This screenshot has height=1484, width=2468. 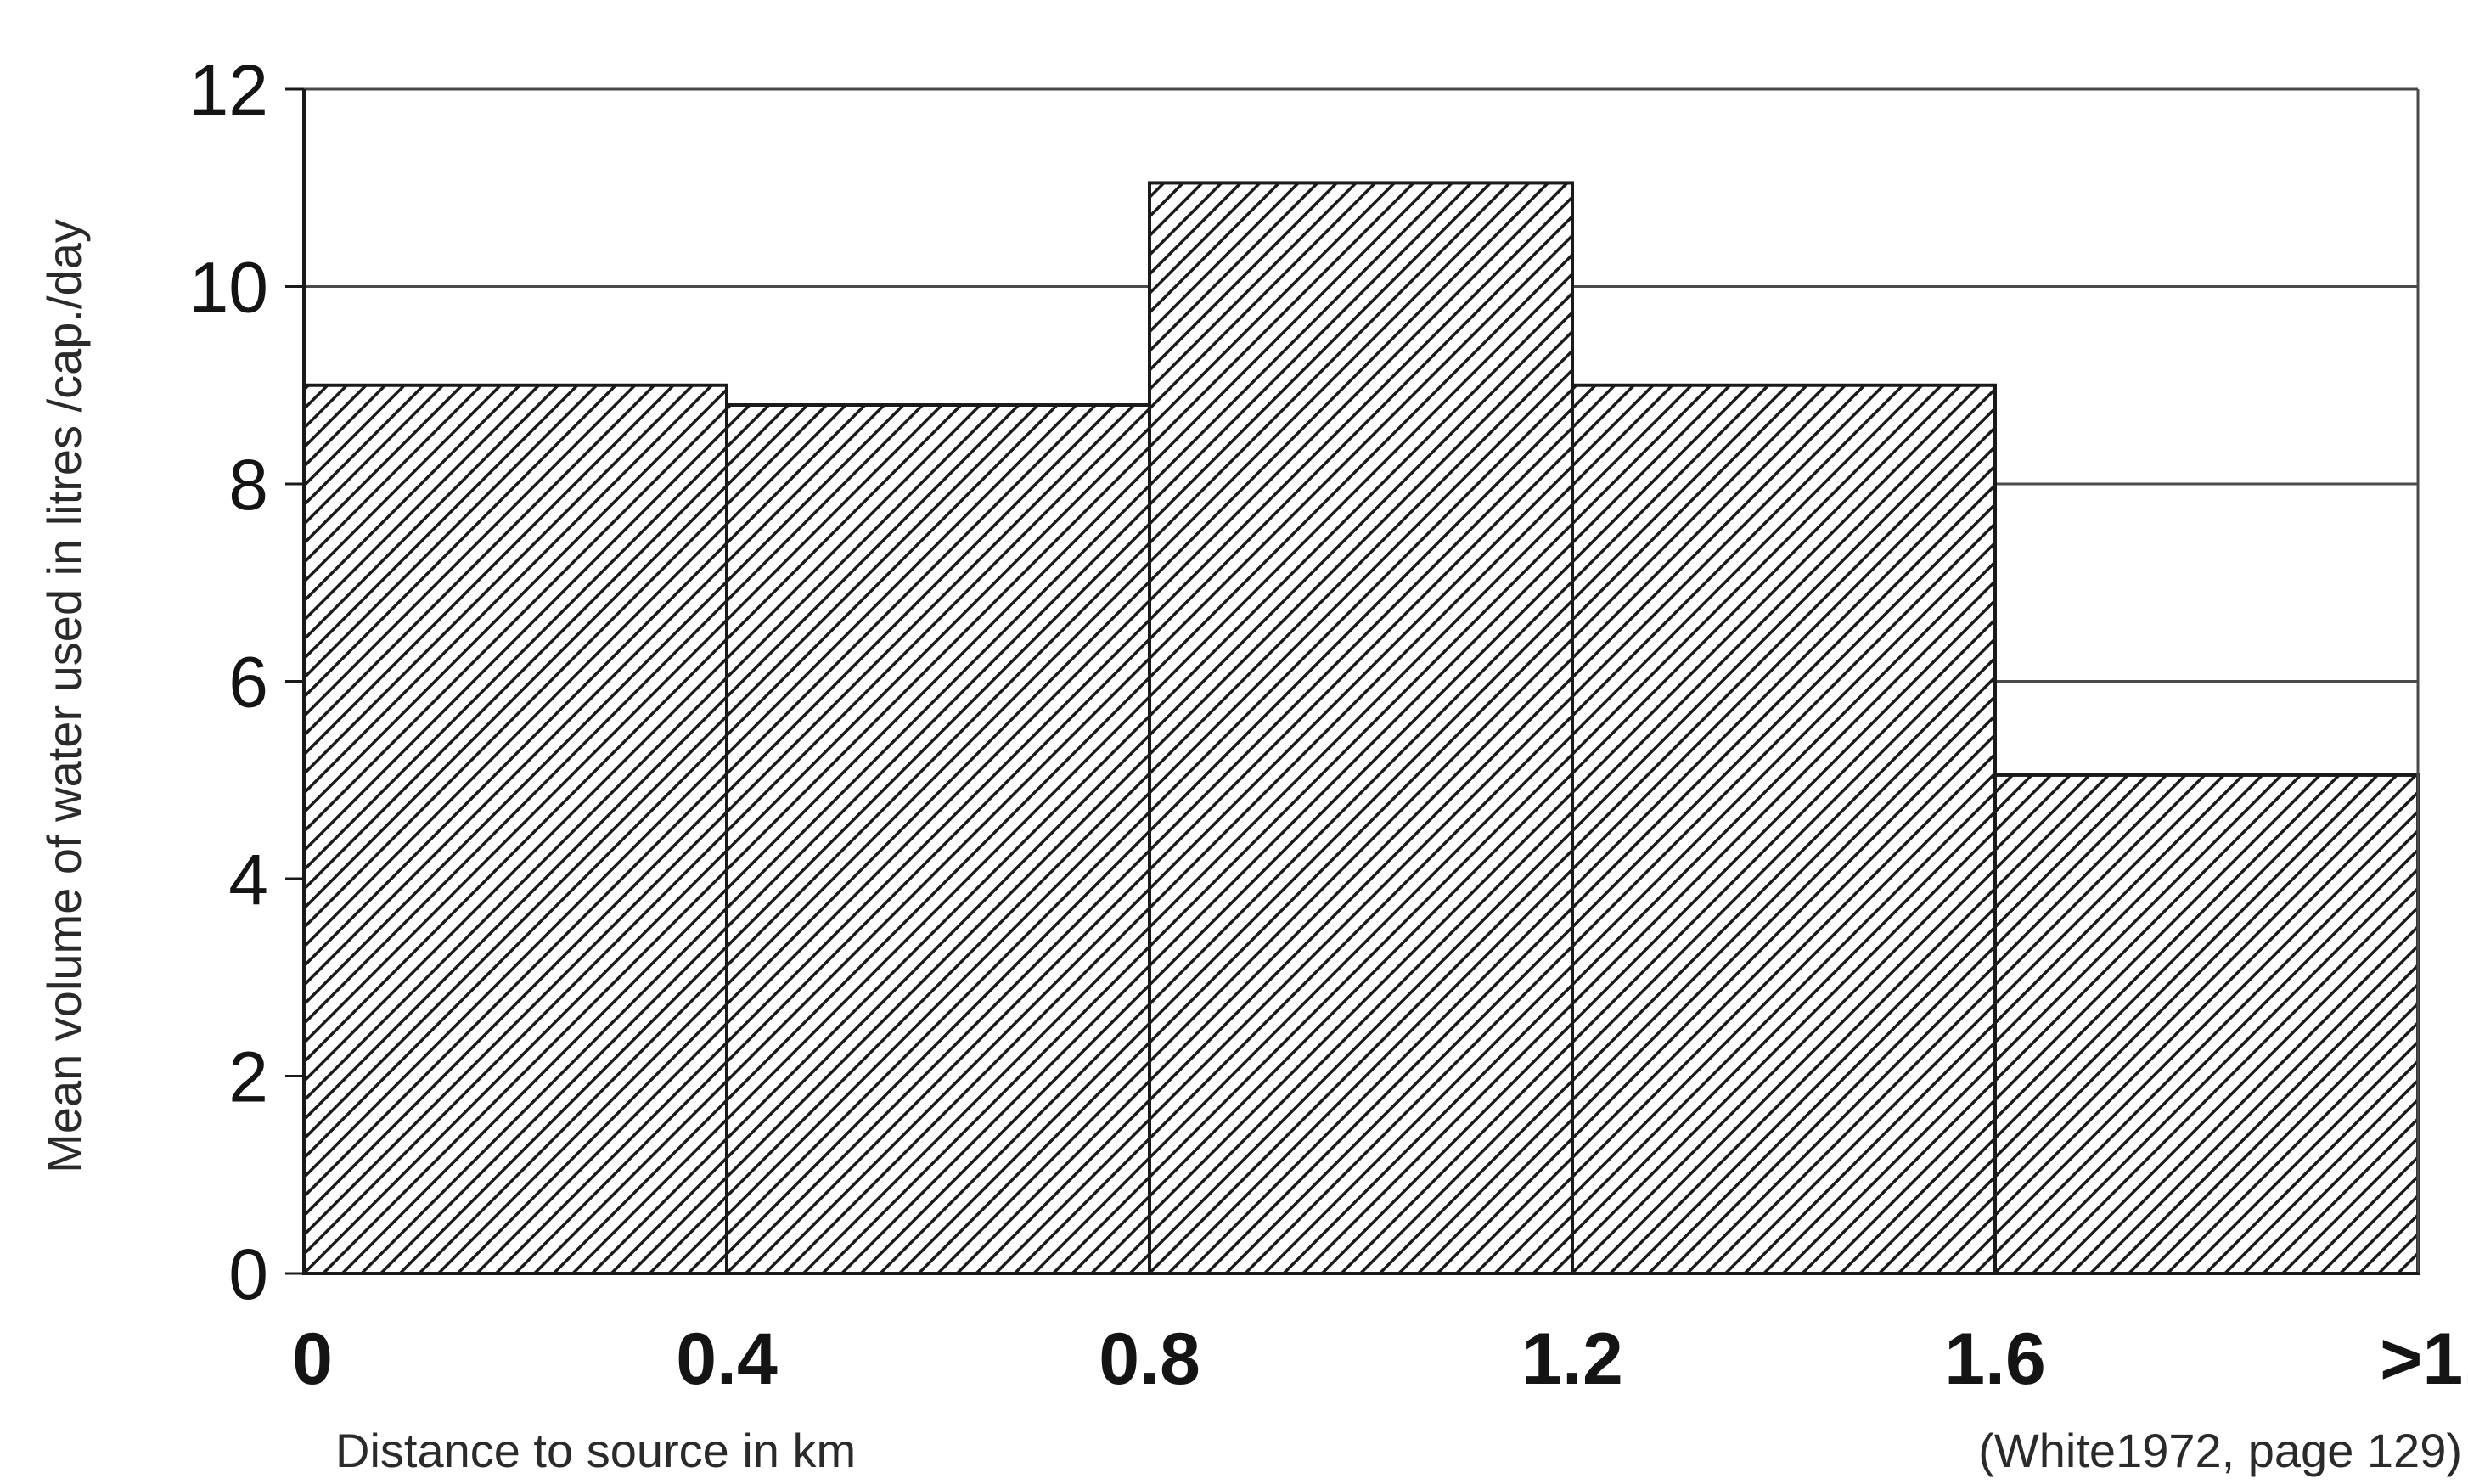 What do you see at coordinates (2424, 1359) in the screenshot?
I see `x-tick-label: >1.6` at bounding box center [2424, 1359].